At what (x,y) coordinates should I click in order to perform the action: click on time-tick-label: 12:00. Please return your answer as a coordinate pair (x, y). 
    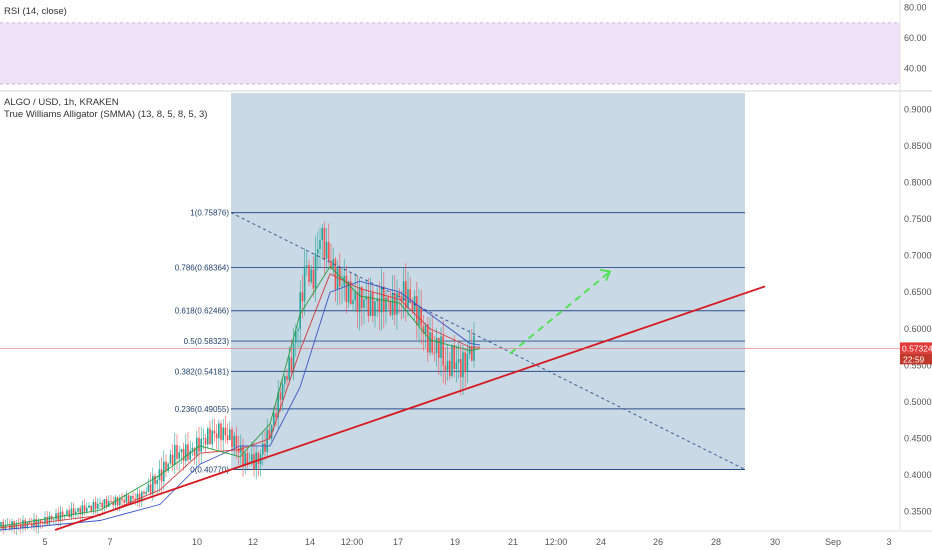
    Looking at the image, I should click on (556, 542).